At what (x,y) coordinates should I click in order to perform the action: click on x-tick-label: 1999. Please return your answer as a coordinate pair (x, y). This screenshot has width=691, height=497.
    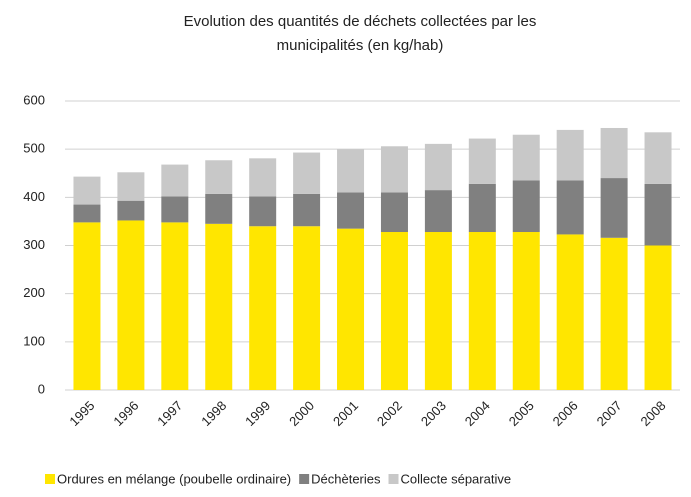
    Looking at the image, I should click on (257, 413).